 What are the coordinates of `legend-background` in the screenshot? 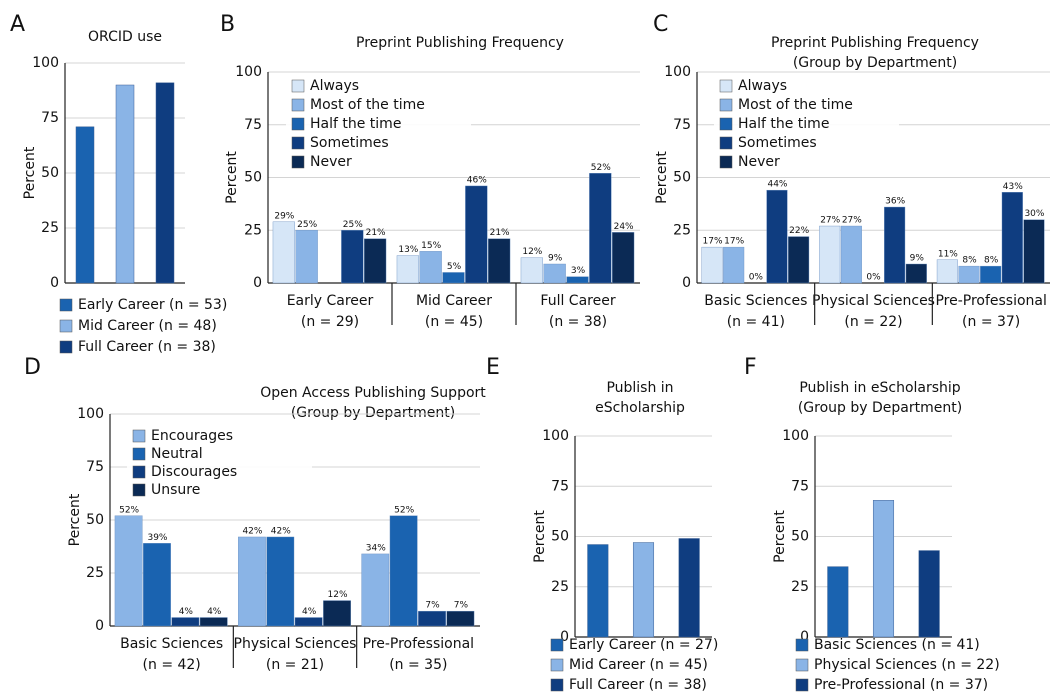 It's located at (806, 124).